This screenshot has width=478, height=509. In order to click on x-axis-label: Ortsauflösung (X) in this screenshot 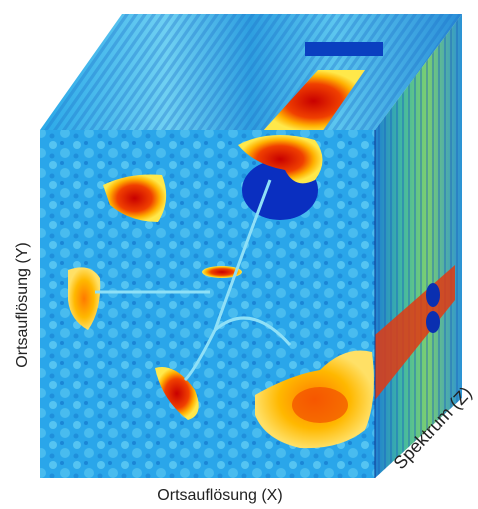, I will do `click(219, 495)`.